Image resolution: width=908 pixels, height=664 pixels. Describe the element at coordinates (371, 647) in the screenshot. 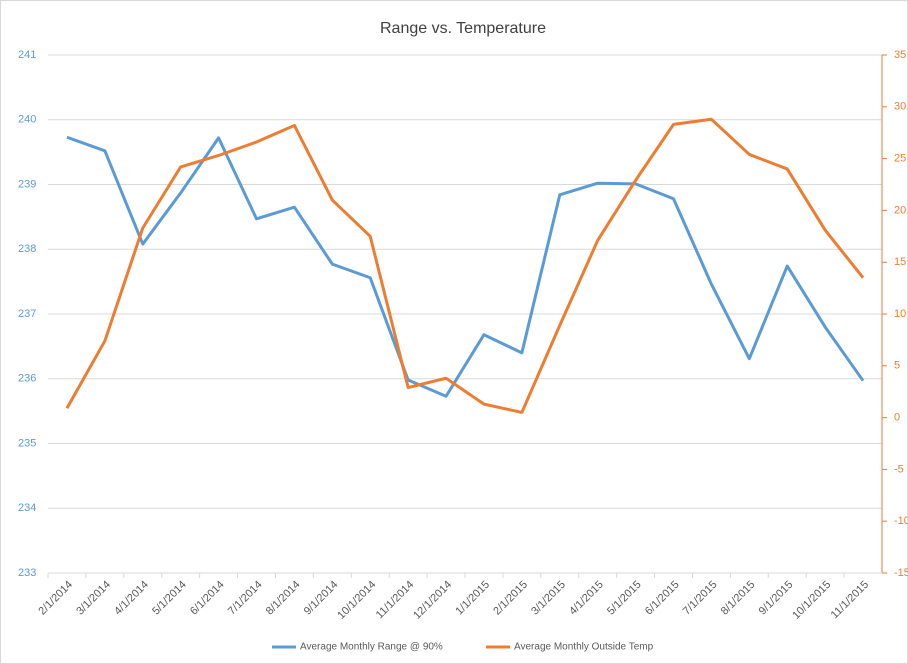

I see `legend-label: Average Monthly Range @ 90%` at that location.